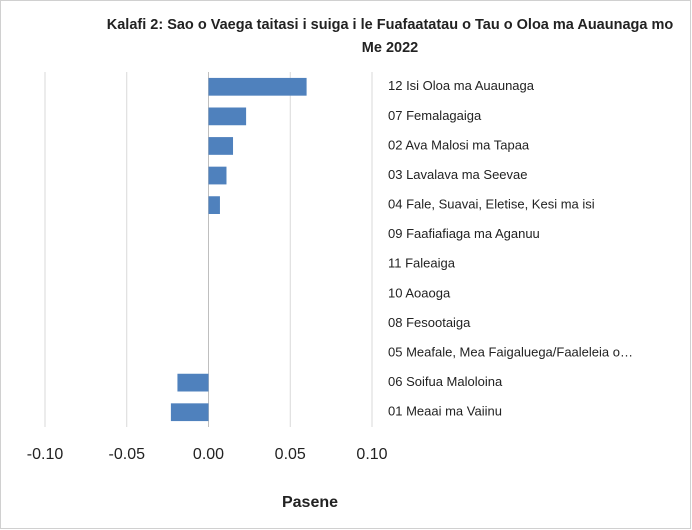 This screenshot has width=692, height=530. What do you see at coordinates (461, 85) in the screenshot?
I see `category-label: 12 Isi Oloa ma Auaunaga` at bounding box center [461, 85].